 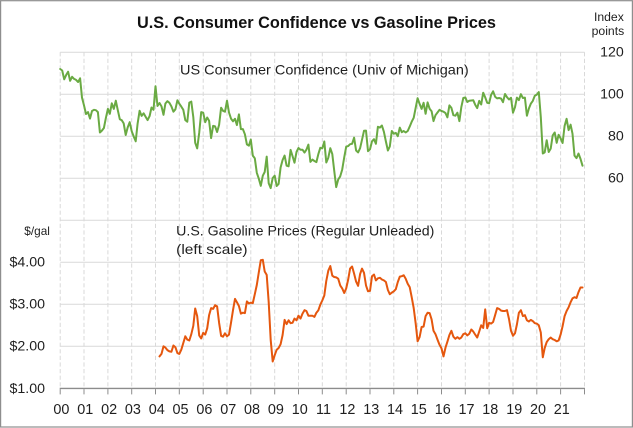 What do you see at coordinates (109, 410) in the screenshot?
I see `svg-text: 02` at bounding box center [109, 410].